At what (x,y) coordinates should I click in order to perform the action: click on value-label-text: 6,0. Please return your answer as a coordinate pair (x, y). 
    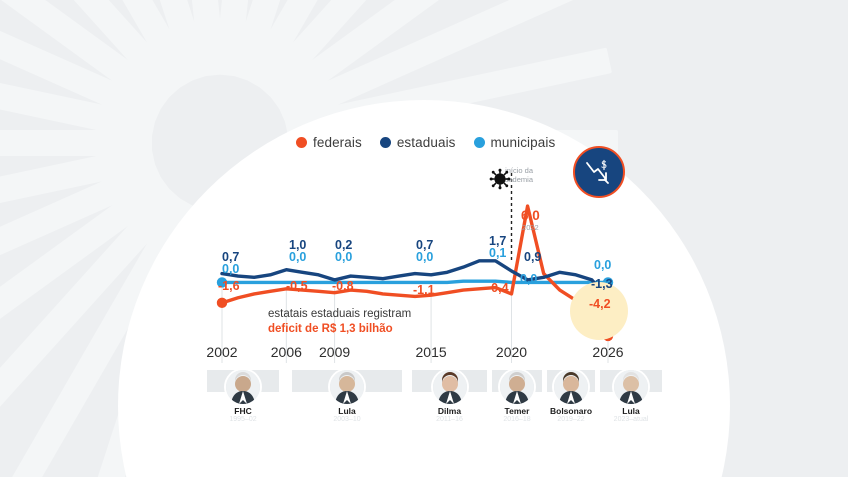
    Looking at the image, I should click on (530, 215).